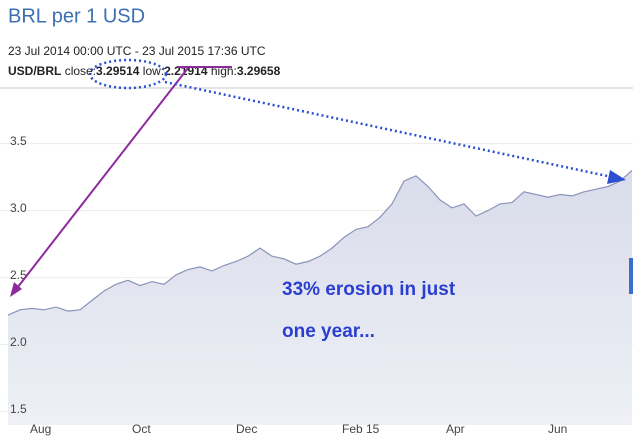 The width and height of the screenshot is (633, 441). Describe the element at coordinates (101, 180) in the screenshot. I see `arrow` at that location.